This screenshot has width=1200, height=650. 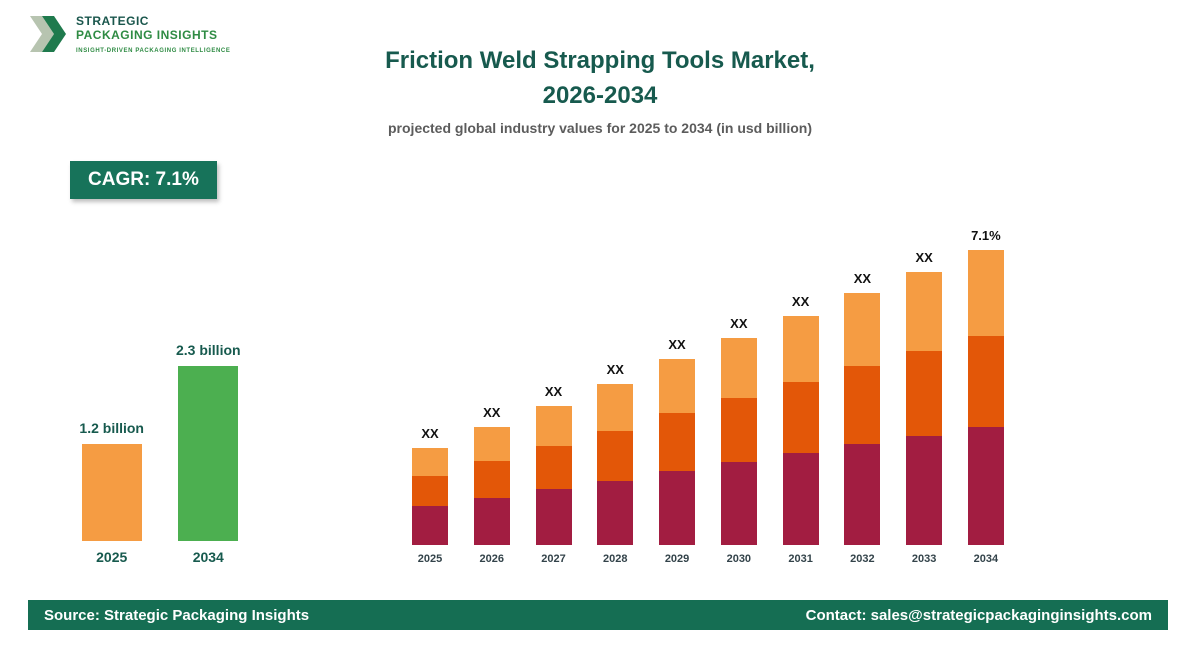 I want to click on bar-column: XX 2027, so click(x=553, y=474).